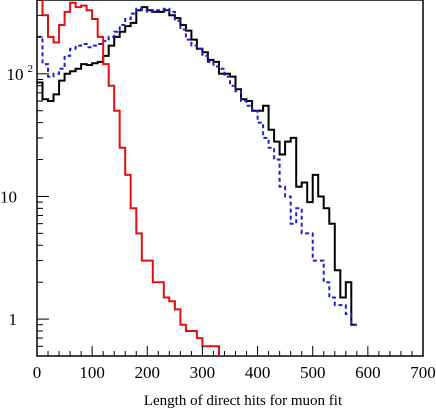 This screenshot has width=436, height=410. What do you see at coordinates (423, 372) in the screenshot?
I see `x-tick-label: 700` at bounding box center [423, 372].